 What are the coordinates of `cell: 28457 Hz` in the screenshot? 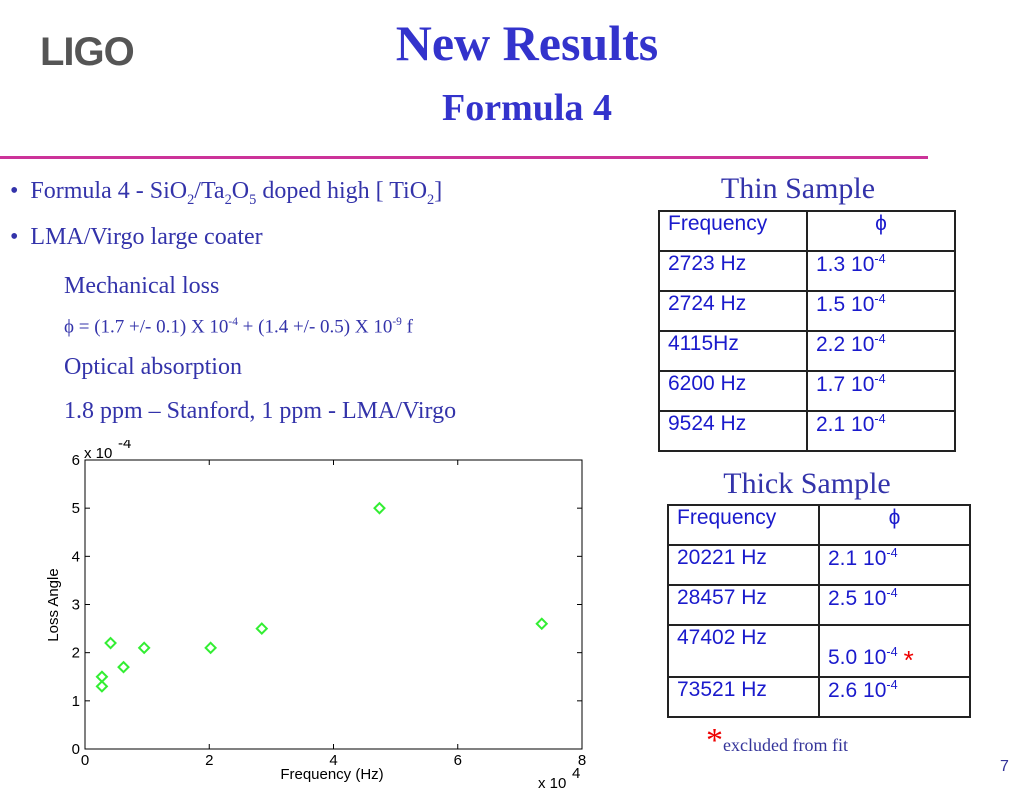 It's located at (743, 605).